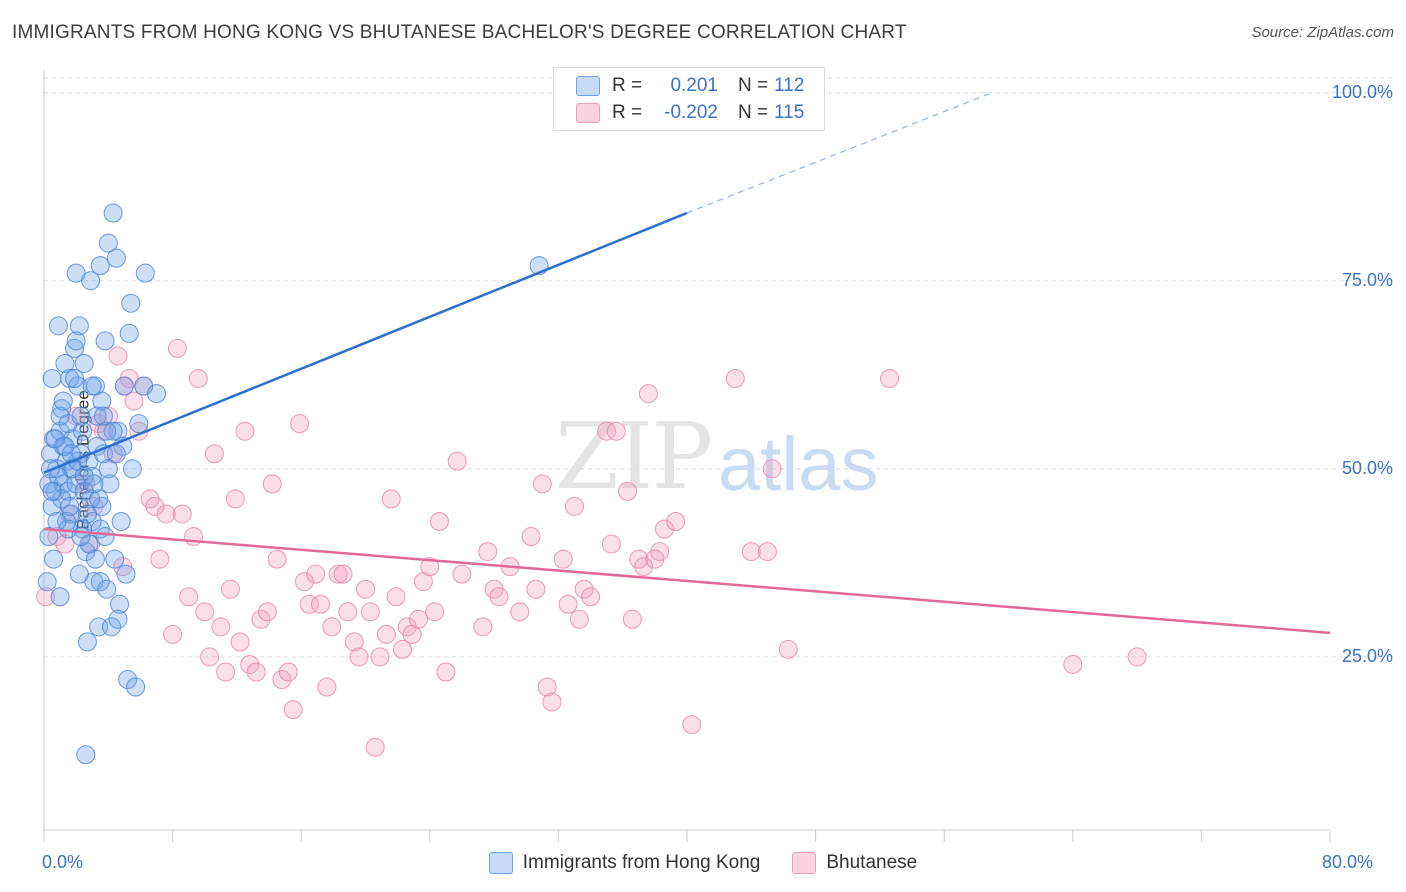 Image resolution: width=1406 pixels, height=892 pixels. What do you see at coordinates (804, 863) in the screenshot?
I see `bhutanese-legend-swatch` at bounding box center [804, 863].